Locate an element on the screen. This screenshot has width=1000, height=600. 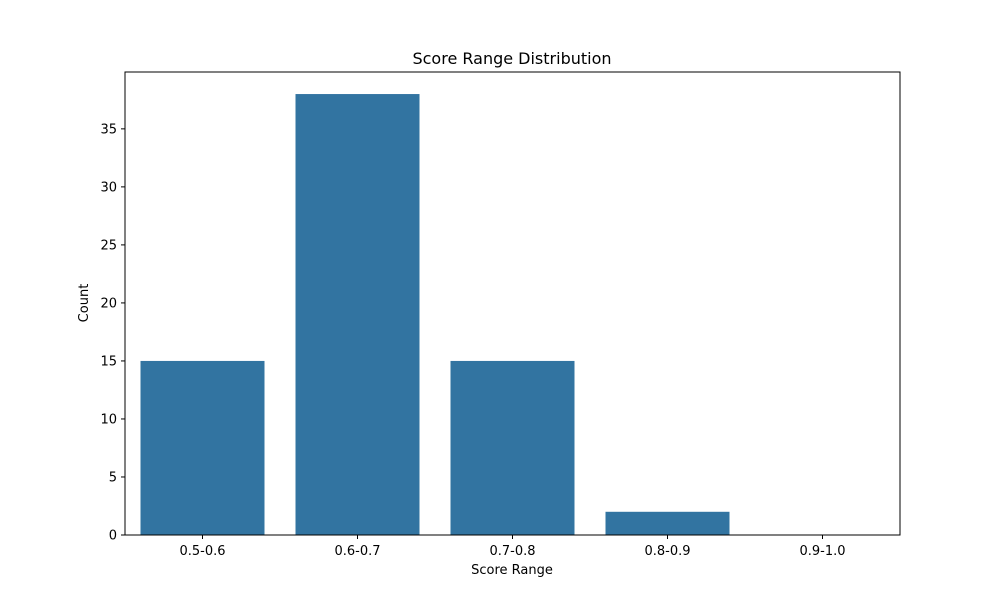
y-tick-label: 20 is located at coordinates (108, 303).